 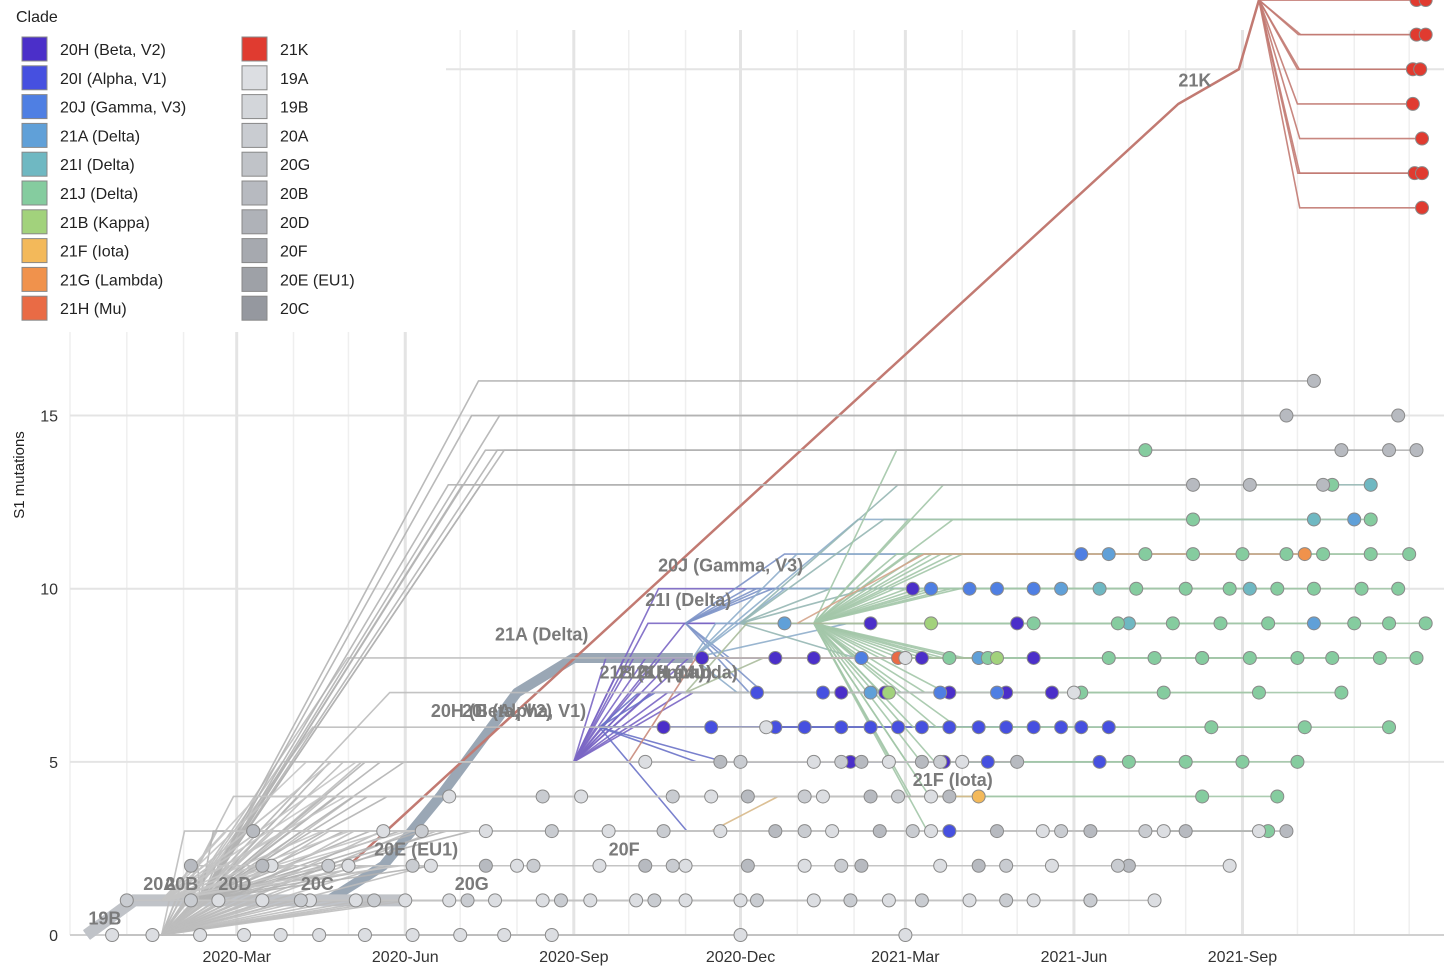 What do you see at coordinates (978, 796) in the screenshot?
I see `point-21f-iota-` at bounding box center [978, 796].